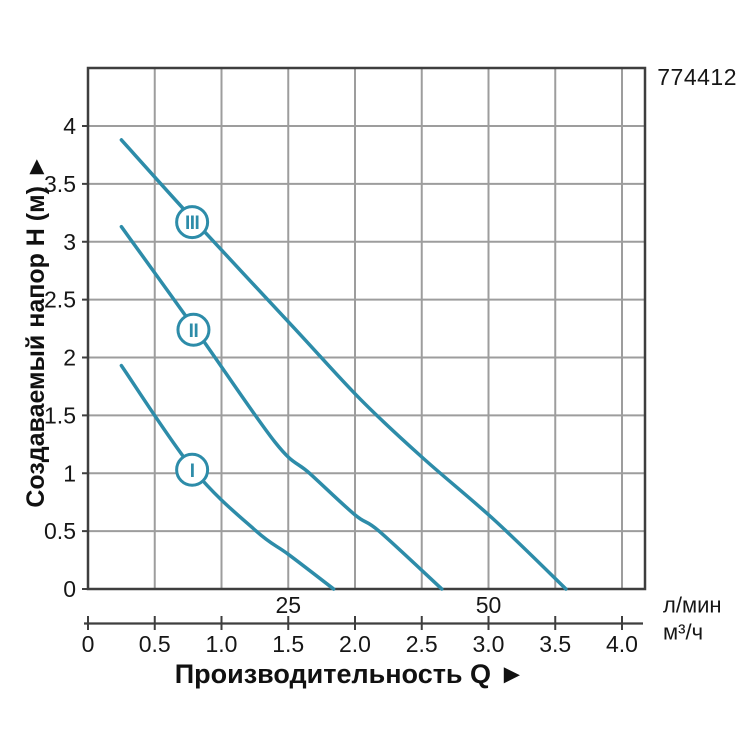 The width and height of the screenshot is (750, 750). Describe the element at coordinates (155, 644) in the screenshot. I see `x-tick-label-m3h: 0.5` at that location.